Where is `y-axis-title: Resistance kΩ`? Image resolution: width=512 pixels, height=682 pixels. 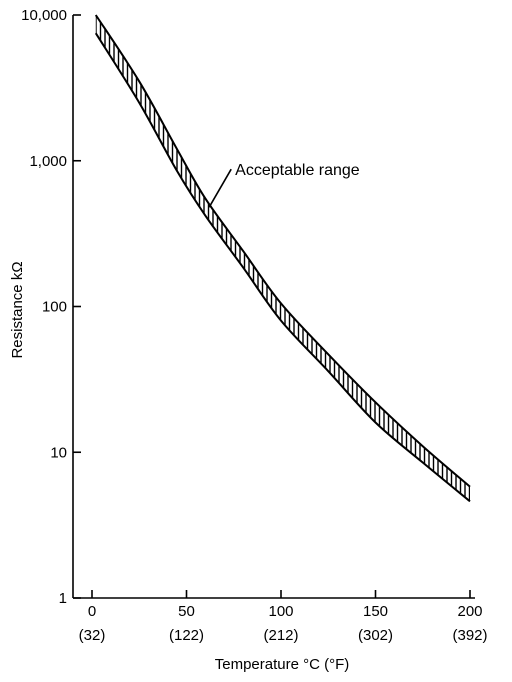 y-axis-title: Resistance kΩ is located at coordinates (17, 309).